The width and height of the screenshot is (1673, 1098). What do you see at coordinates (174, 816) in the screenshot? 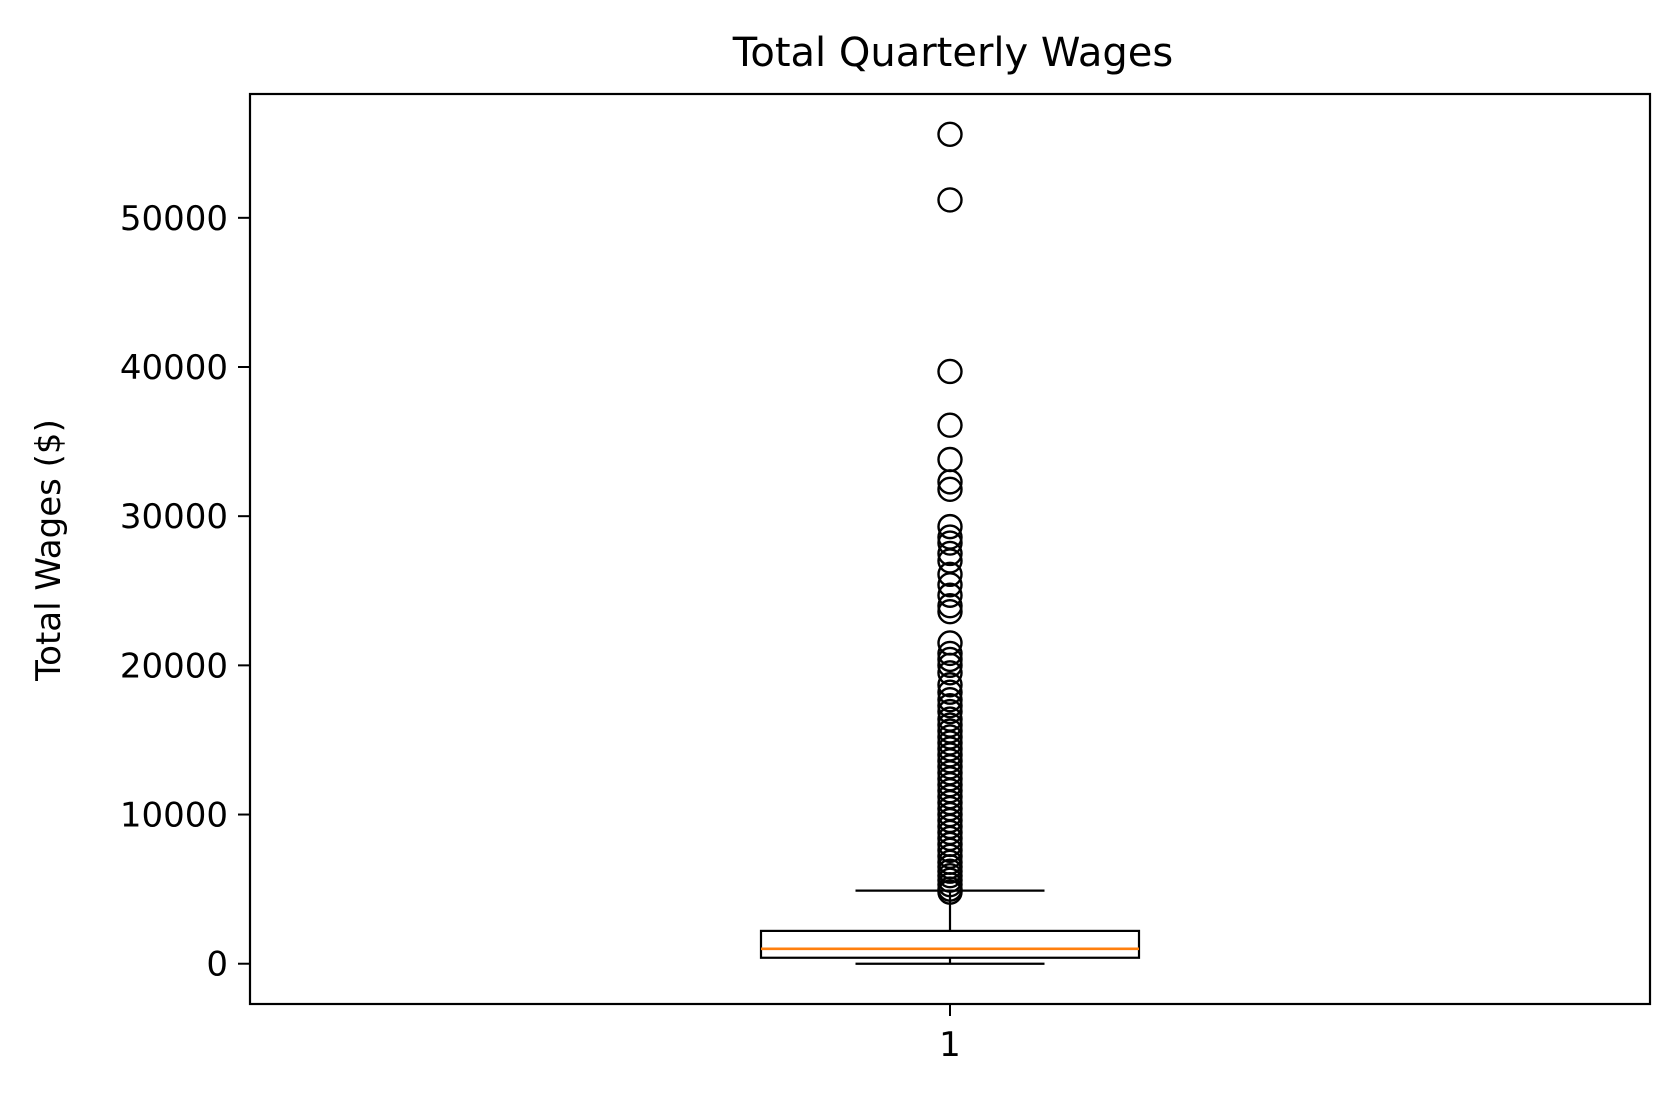
I see `y-tick-label: 10000` at bounding box center [174, 816].